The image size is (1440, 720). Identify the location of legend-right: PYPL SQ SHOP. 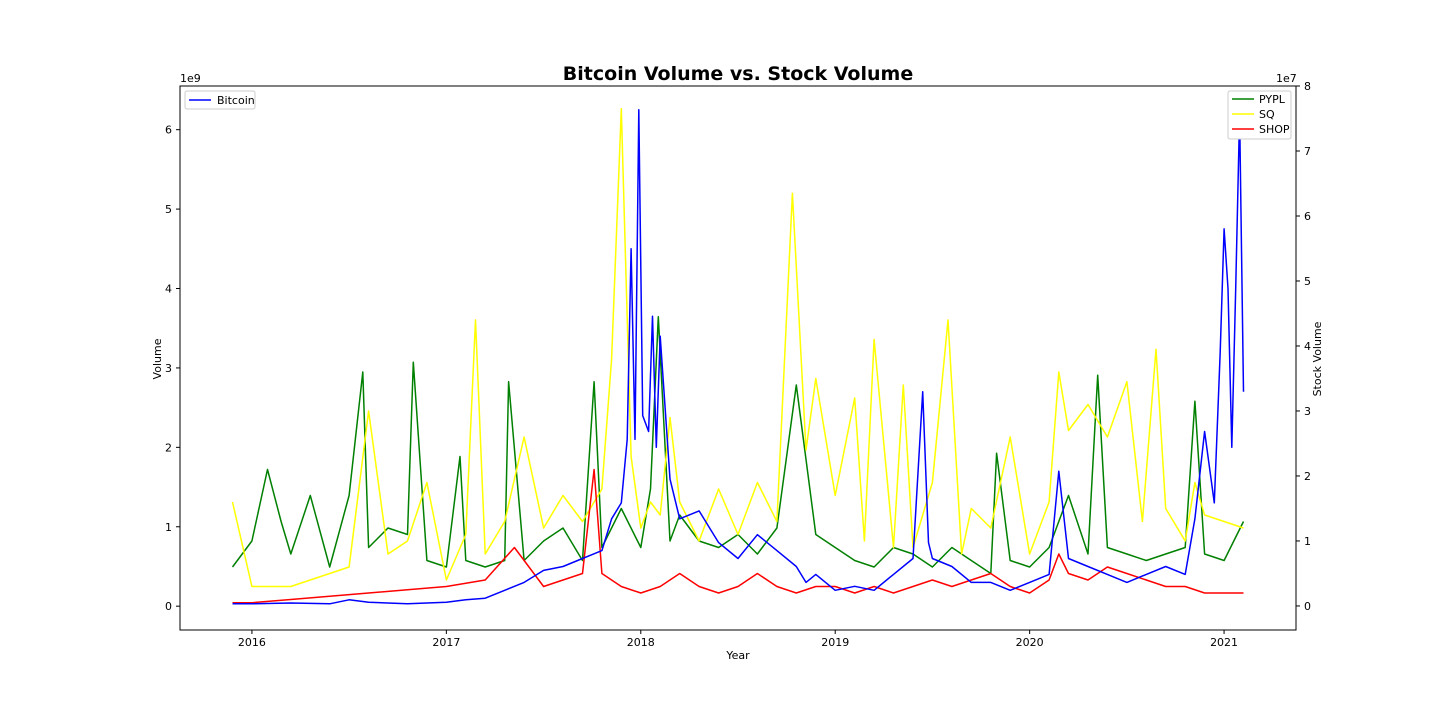
(1259, 115).